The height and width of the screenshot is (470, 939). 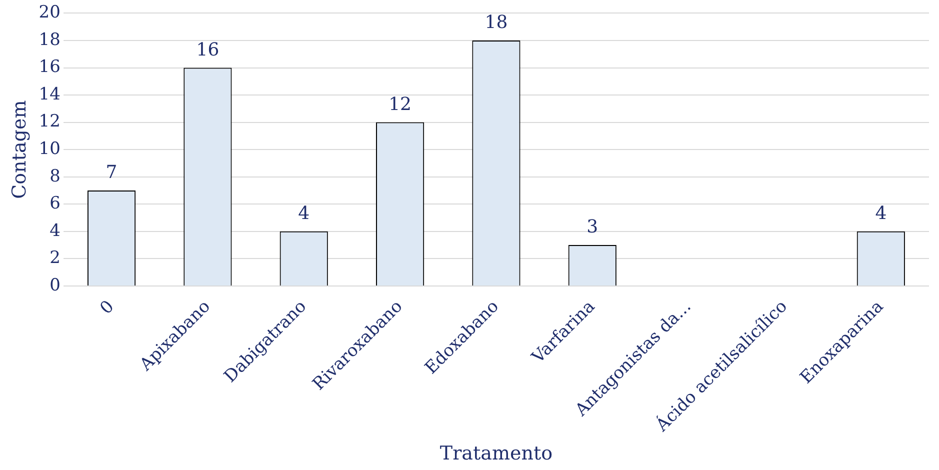 What do you see at coordinates (49, 12) in the screenshot?
I see `y-tick-label: 20` at bounding box center [49, 12].